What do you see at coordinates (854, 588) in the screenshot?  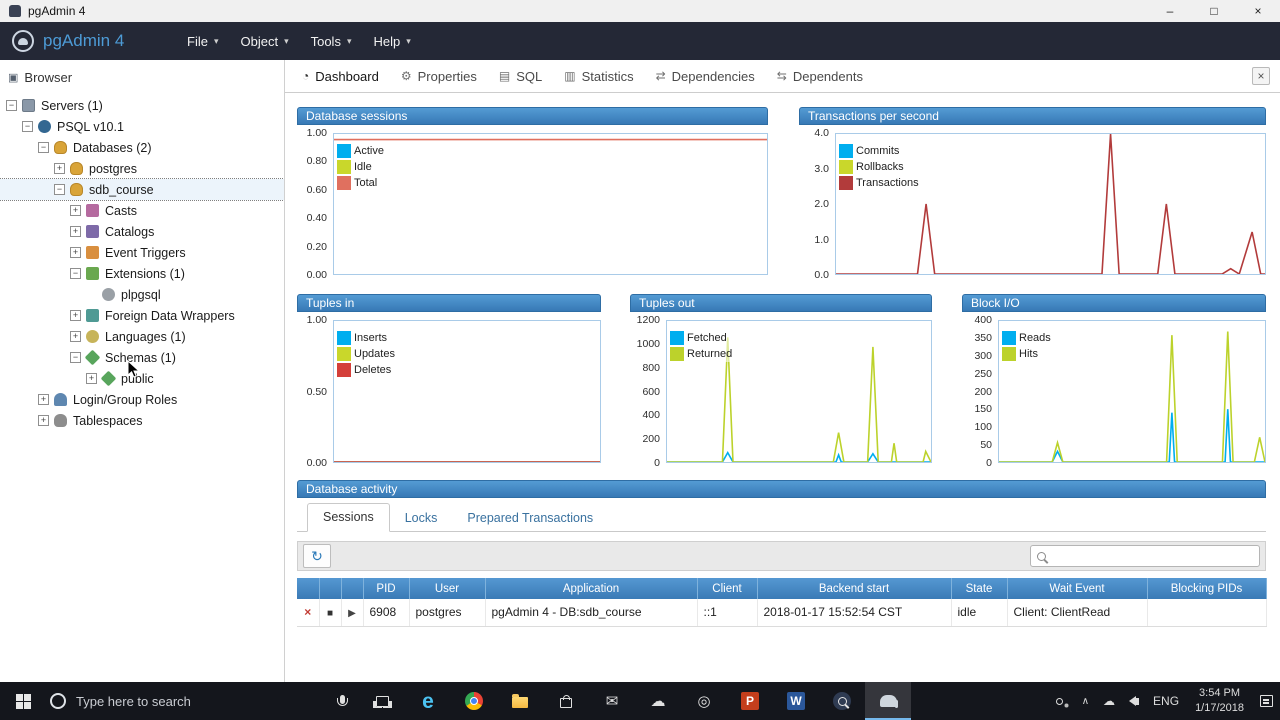 I see `column-header-backend-start: Backend start` at bounding box center [854, 588].